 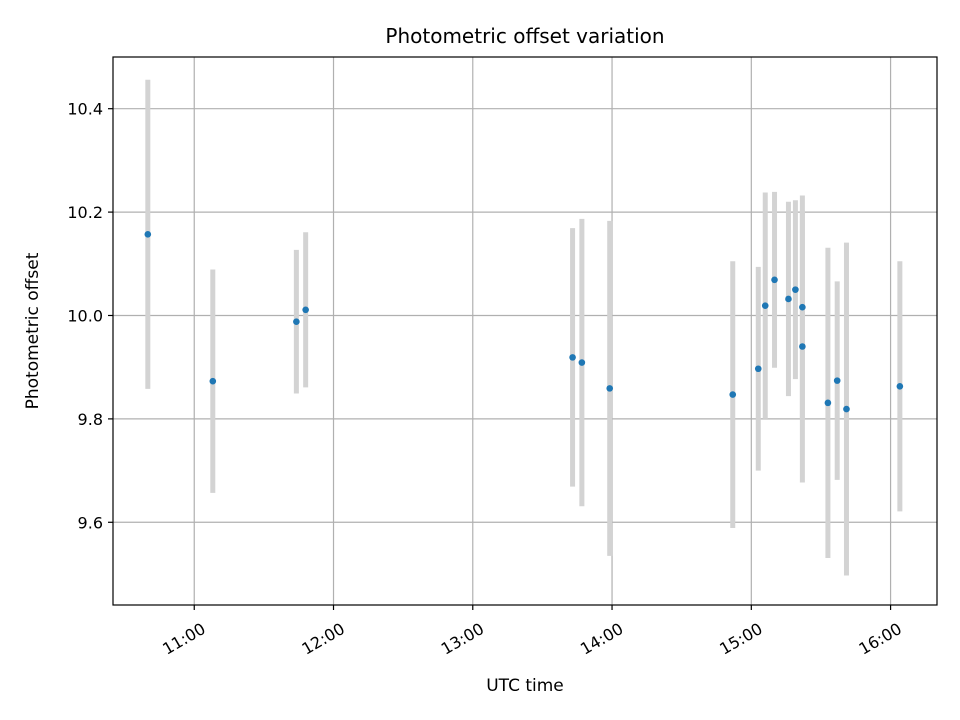 I want to click on y-axis-label: Photometric offset, so click(x=33, y=330).